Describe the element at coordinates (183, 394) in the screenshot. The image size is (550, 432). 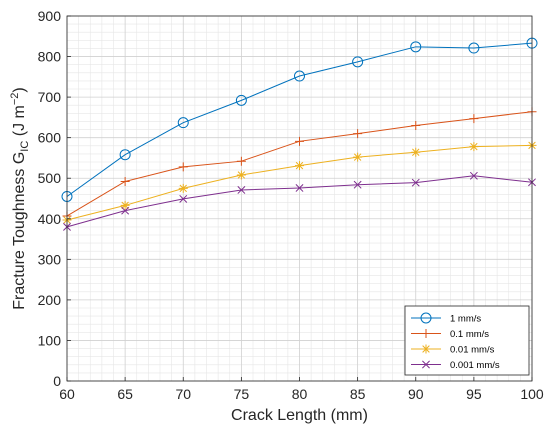
I see `x-tick-label: 70` at that location.